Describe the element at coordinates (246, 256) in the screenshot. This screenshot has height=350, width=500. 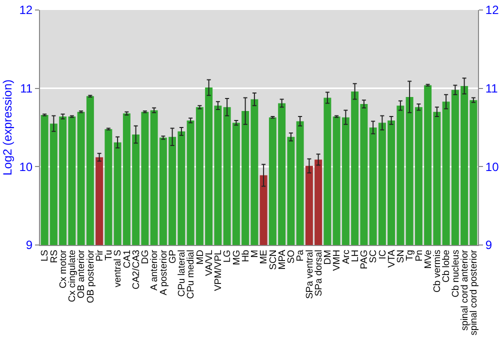
I see `x-tick-label: Hb` at that location.